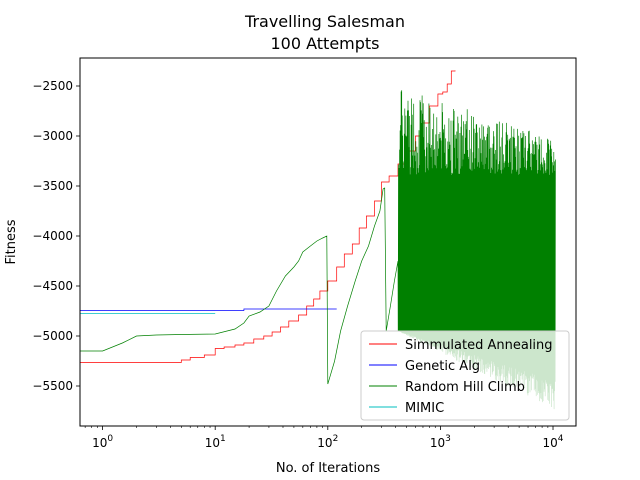 This screenshot has width=640, height=480. Describe the element at coordinates (479, 345) in the screenshot. I see `legend-label-simmulated-annealing: Simmulated Annealing` at that location.